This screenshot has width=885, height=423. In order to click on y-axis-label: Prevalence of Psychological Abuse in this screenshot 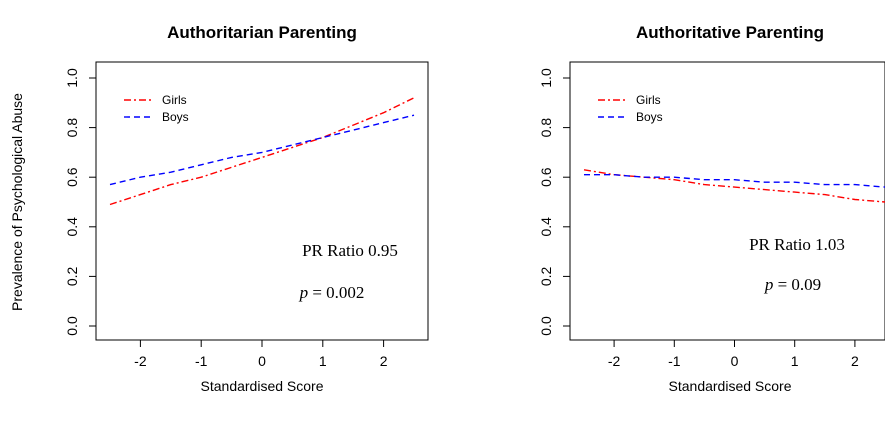, I will do `click(17, 202)`.